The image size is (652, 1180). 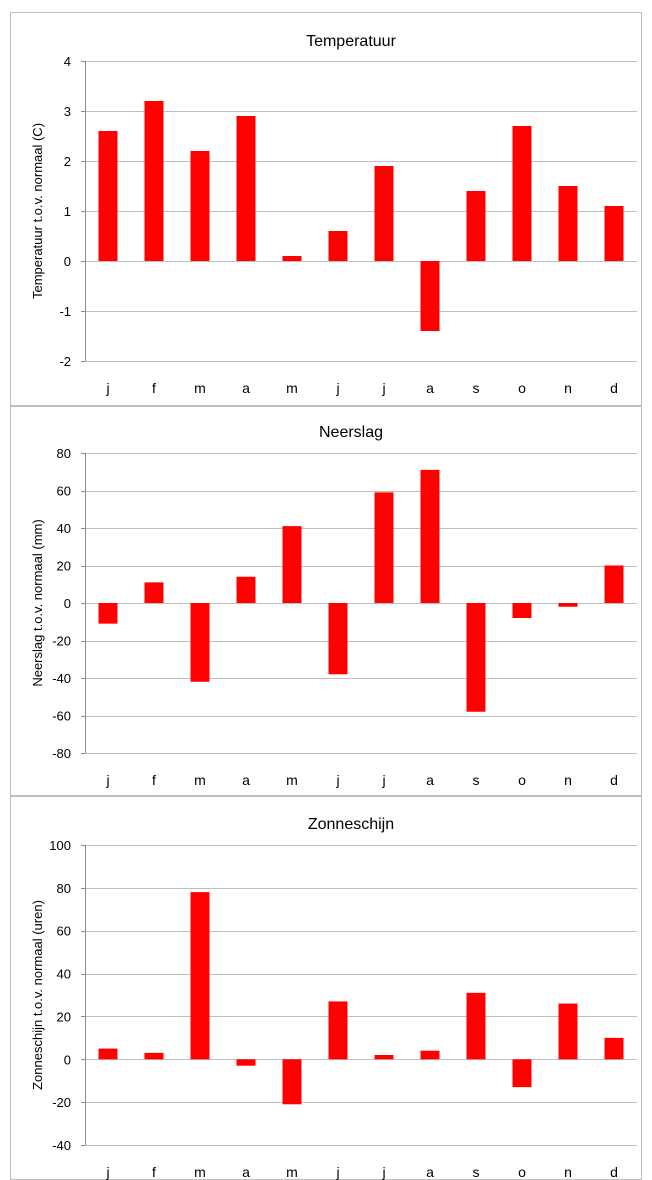 I want to click on chart-title: Temperatuur, so click(x=351, y=41).